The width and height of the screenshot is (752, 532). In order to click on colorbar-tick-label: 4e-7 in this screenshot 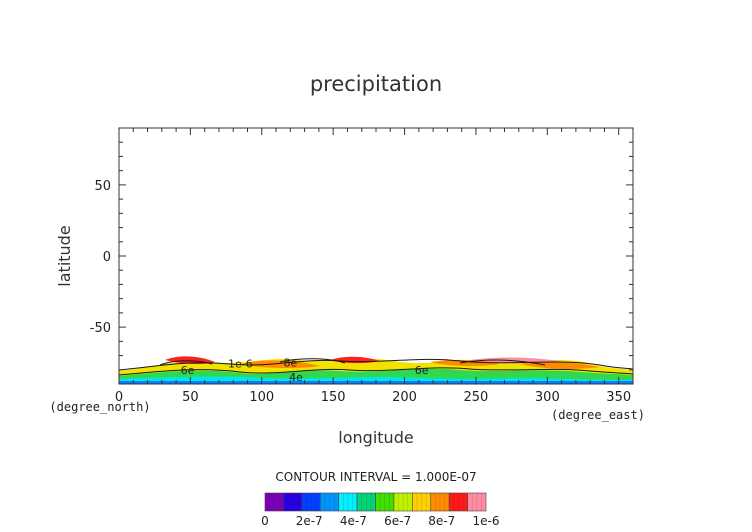, I will do `click(353, 521)`.